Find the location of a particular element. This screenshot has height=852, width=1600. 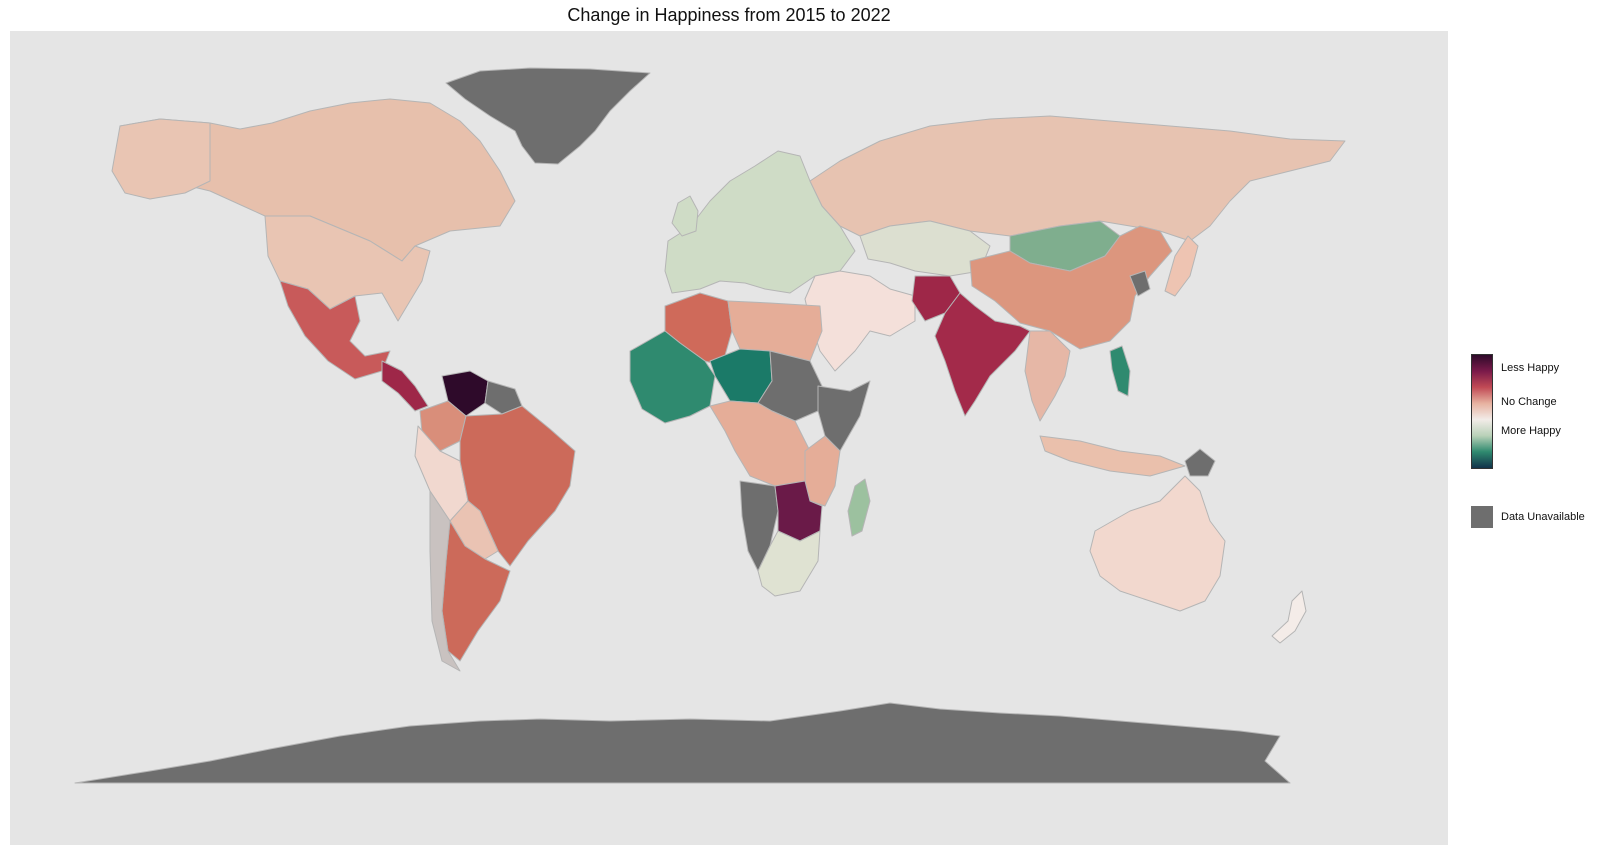

region-uk is located at coordinates (685, 216).